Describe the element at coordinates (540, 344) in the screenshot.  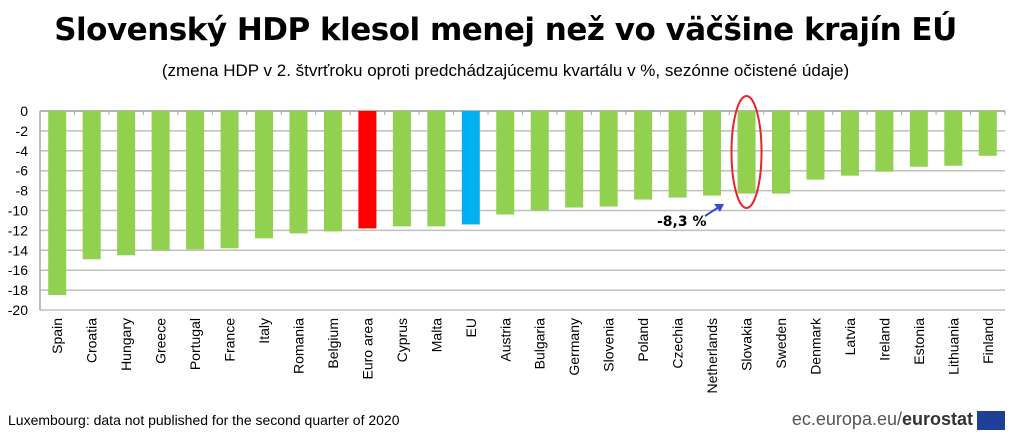
I see `x-tick-label: Bulgaria` at that location.